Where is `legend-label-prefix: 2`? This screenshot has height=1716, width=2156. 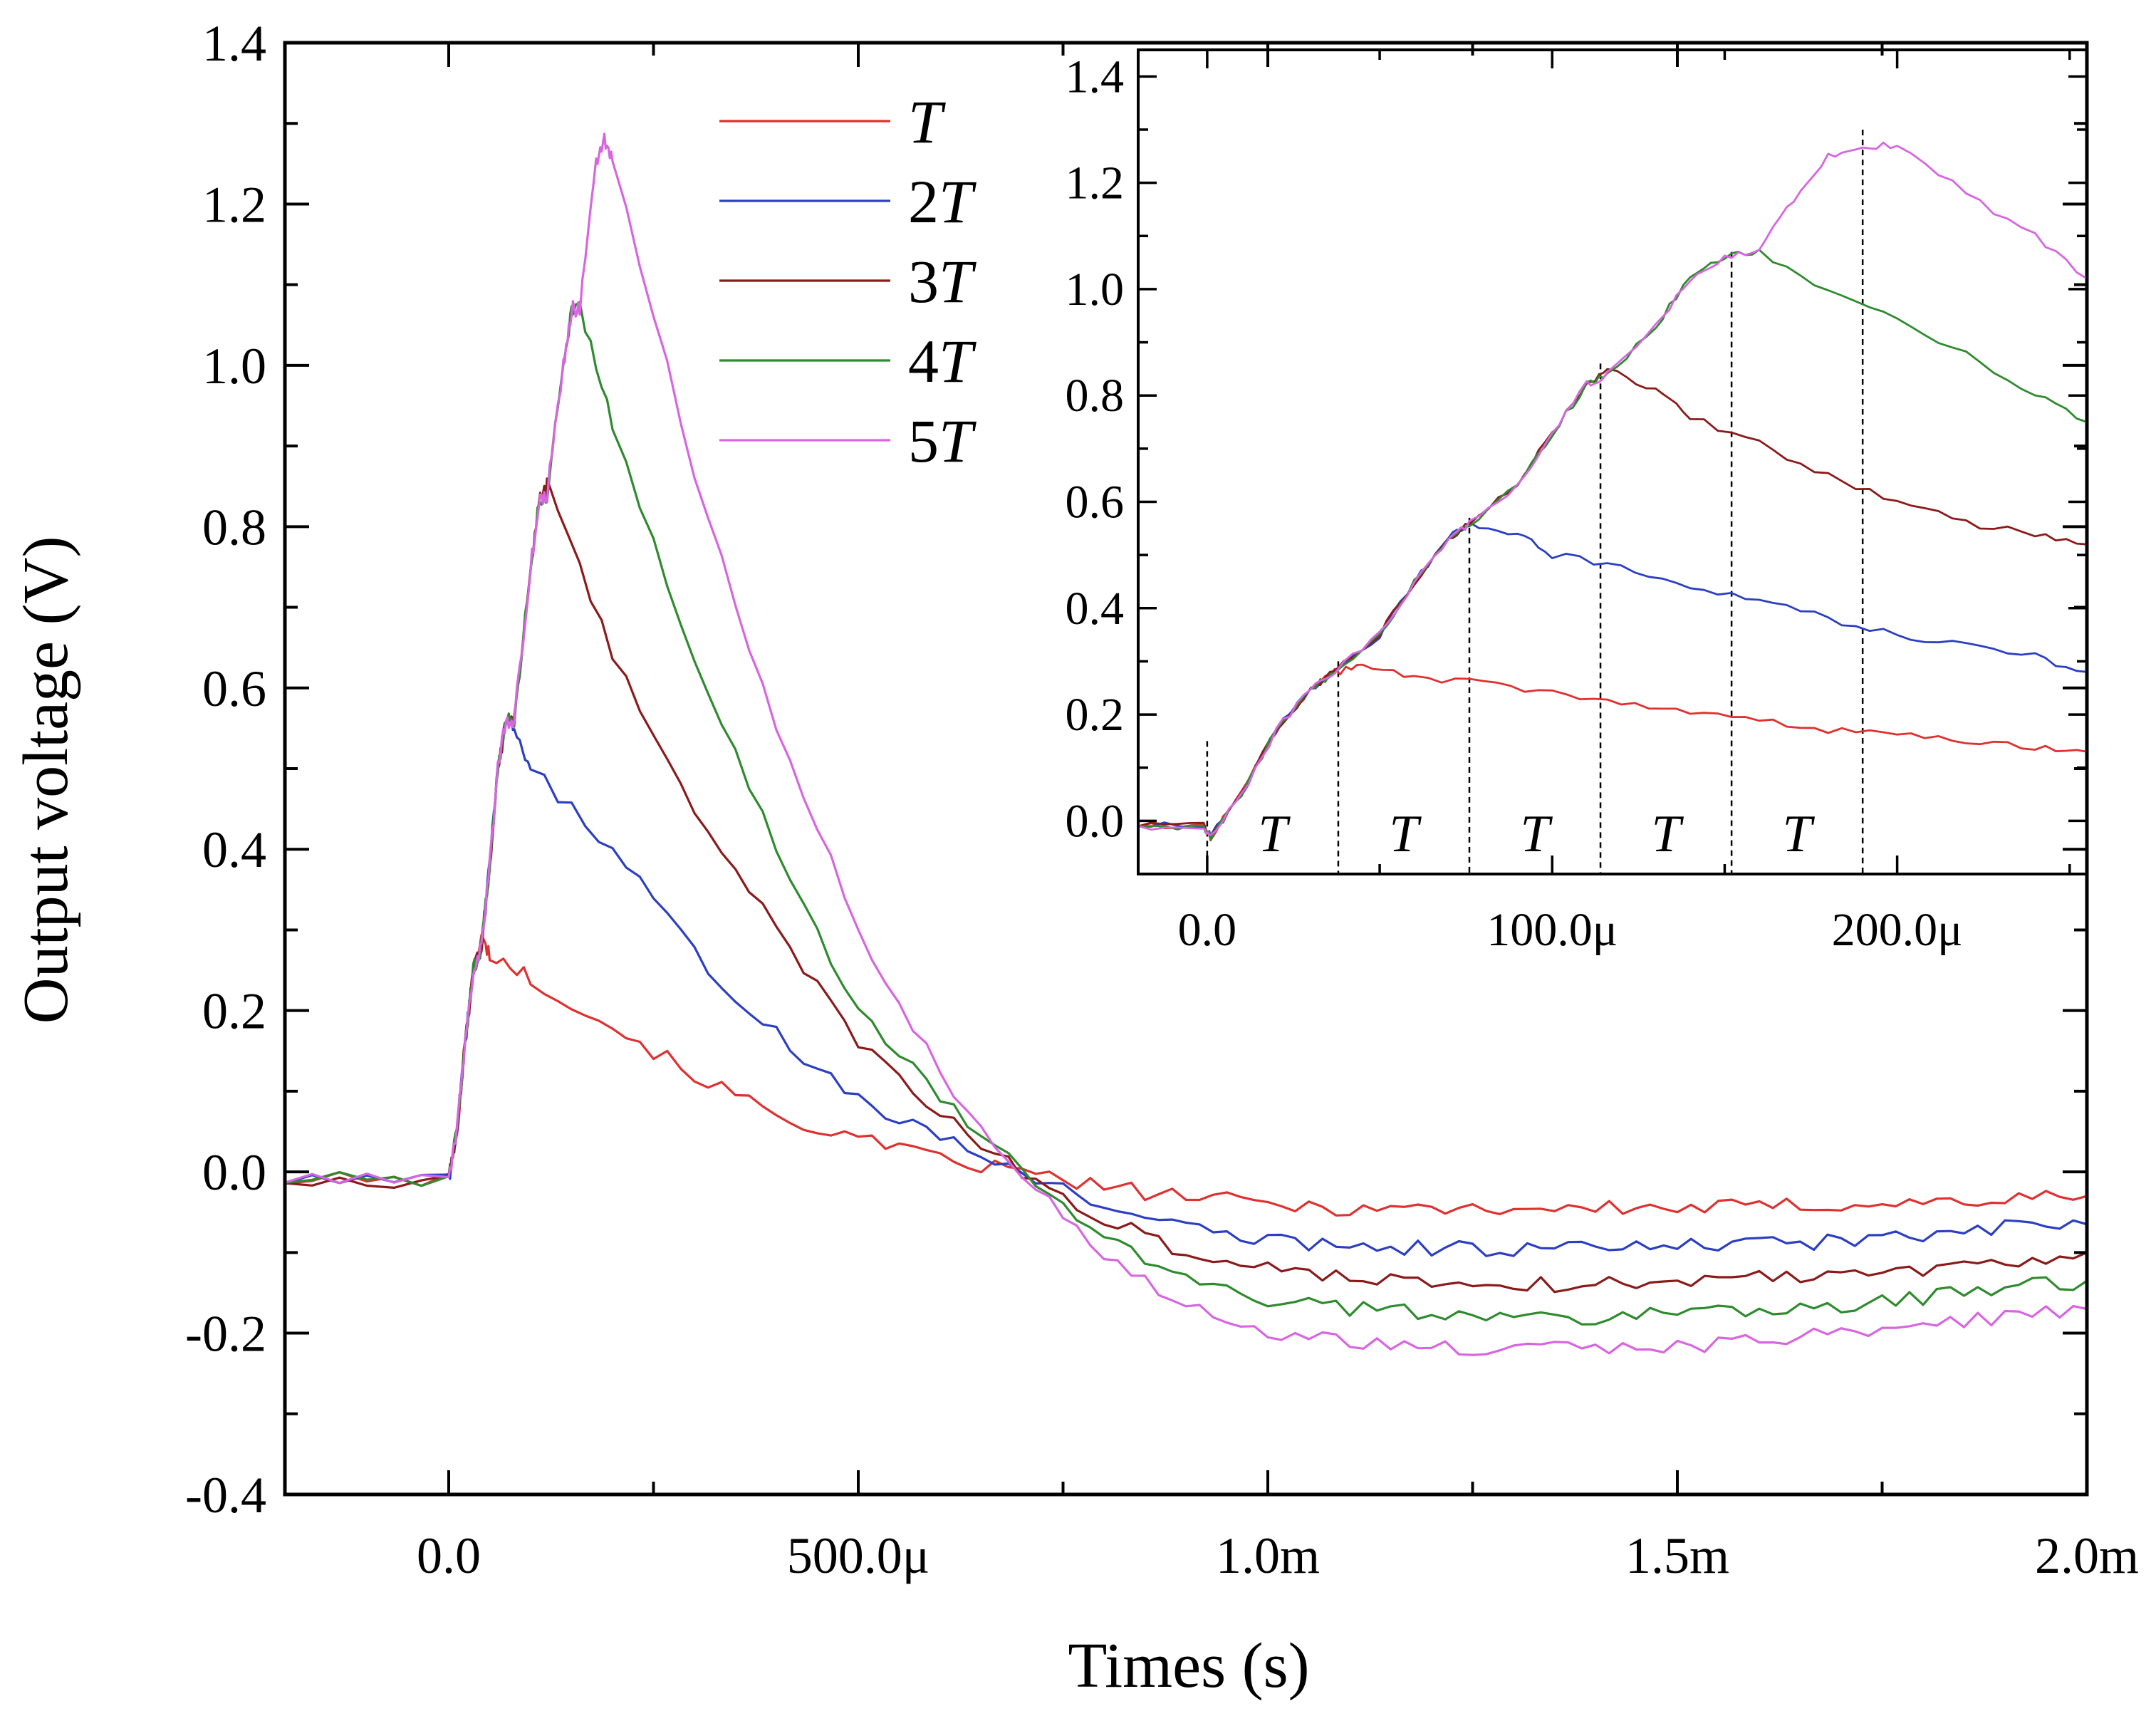
legend-label-prefix: 2 is located at coordinates (923, 201).